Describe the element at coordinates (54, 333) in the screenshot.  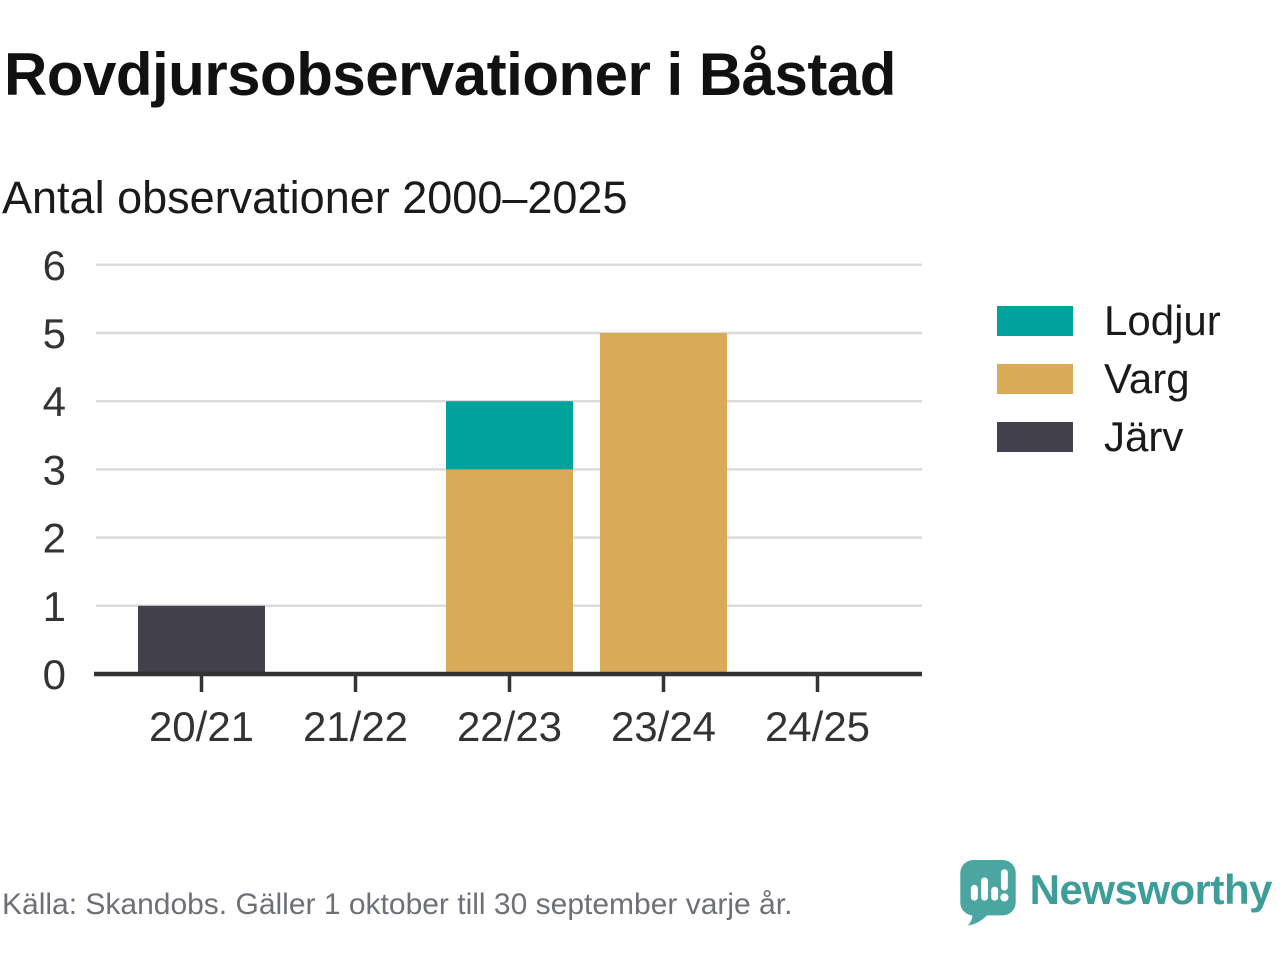
I see `y-axis-tick-label: 5` at that location.